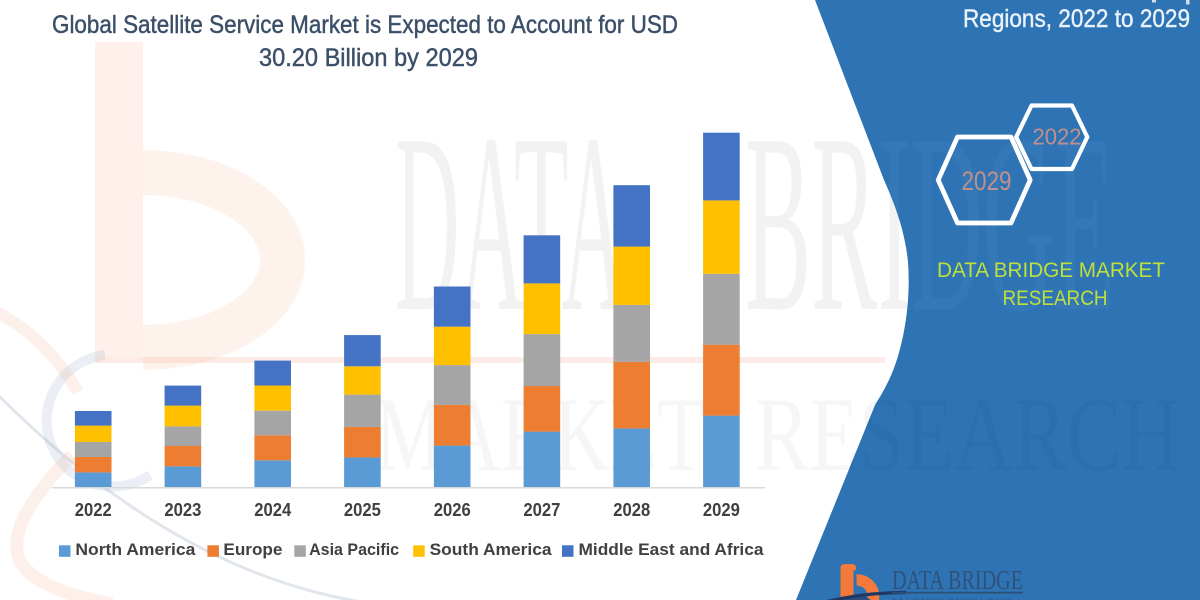 The height and width of the screenshot is (600, 1200). Describe the element at coordinates (362, 509) in the screenshot. I see `svg-text: 2025` at that location.